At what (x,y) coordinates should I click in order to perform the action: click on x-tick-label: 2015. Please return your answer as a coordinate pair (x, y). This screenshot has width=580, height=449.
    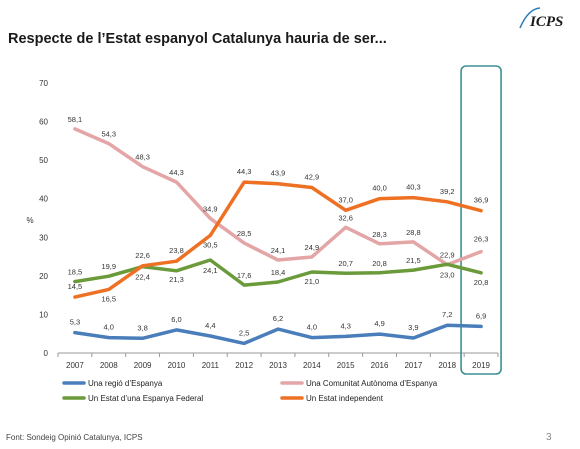
    Looking at the image, I should click on (346, 365).